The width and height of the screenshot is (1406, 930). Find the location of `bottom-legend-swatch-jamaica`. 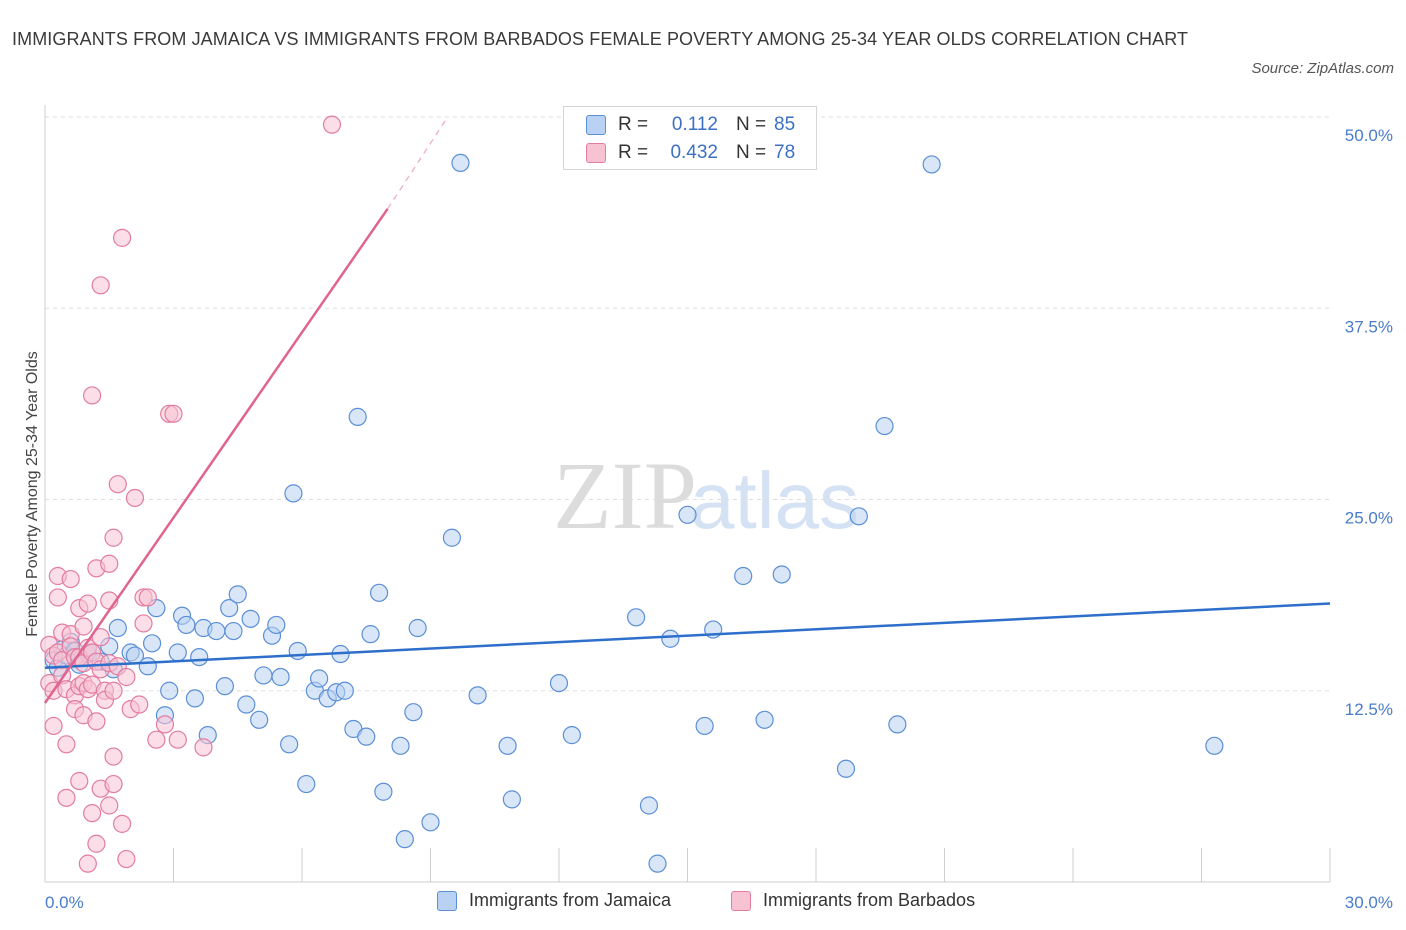

bottom-legend-swatch-jamaica is located at coordinates (447, 900).